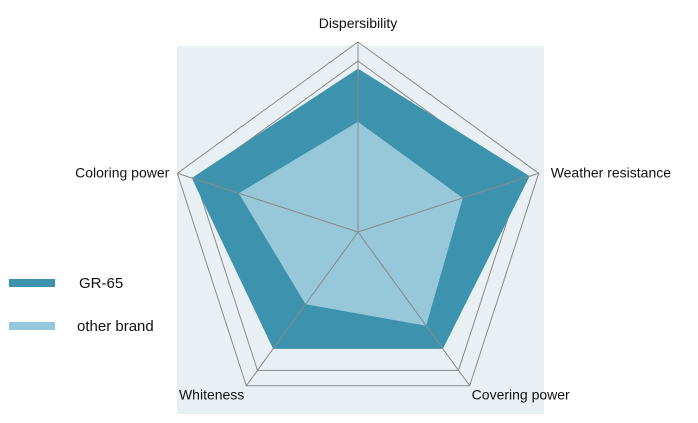 This screenshot has width=698, height=423. What do you see at coordinates (521, 395) in the screenshot?
I see `axis-label-covering-power: Covering power` at bounding box center [521, 395].